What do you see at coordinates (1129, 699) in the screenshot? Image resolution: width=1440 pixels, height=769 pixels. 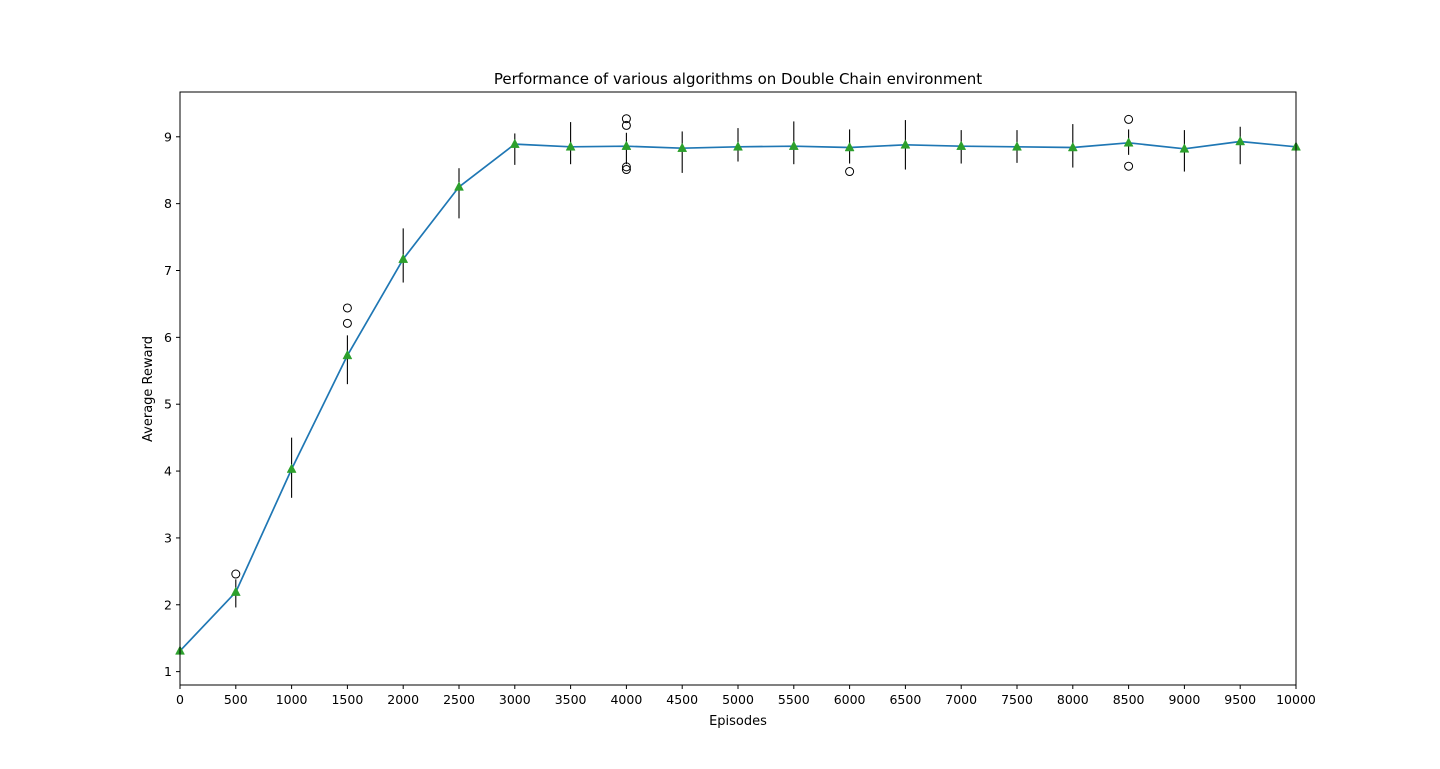 I see `x-tick-label: 8500` at bounding box center [1129, 699].